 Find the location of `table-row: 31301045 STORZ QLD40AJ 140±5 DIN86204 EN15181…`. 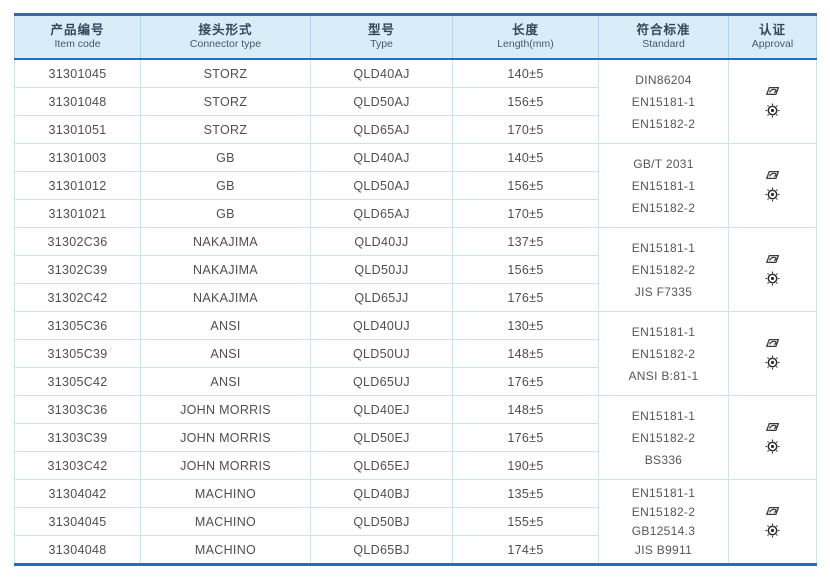

table-row: 31301045 STORZ QLD40AJ 140±5 DIN86204 EN15181… is located at coordinates (415, 101).